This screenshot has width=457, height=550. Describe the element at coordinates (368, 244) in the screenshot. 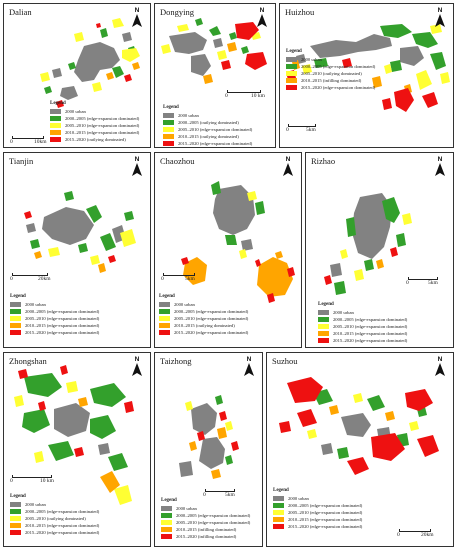

I see `map-rizhao` at that location.